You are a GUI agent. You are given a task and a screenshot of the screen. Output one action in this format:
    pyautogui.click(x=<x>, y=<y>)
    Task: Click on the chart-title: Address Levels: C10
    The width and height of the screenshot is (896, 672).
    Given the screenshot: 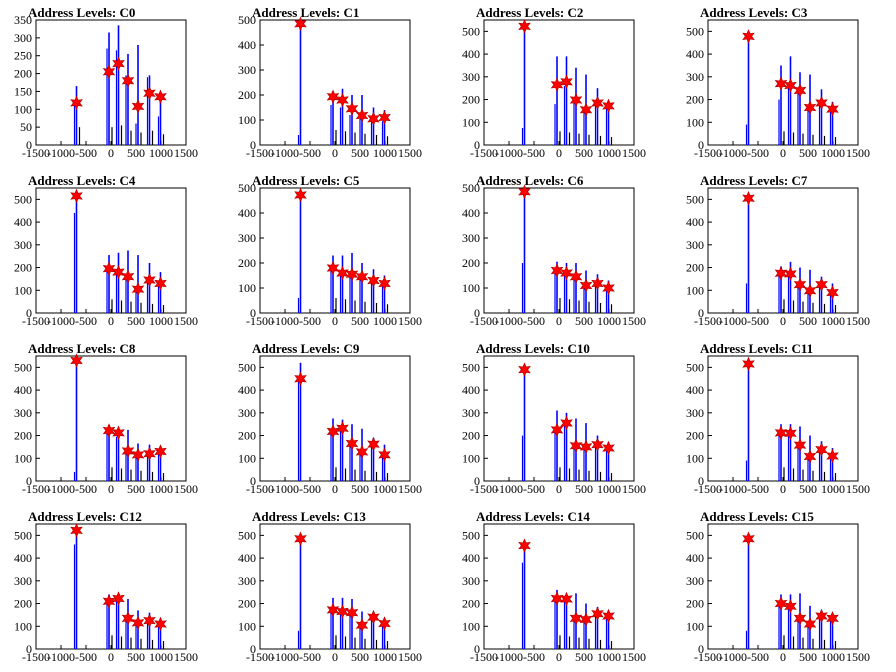 What is the action you would take?
    pyautogui.click(x=533, y=348)
    